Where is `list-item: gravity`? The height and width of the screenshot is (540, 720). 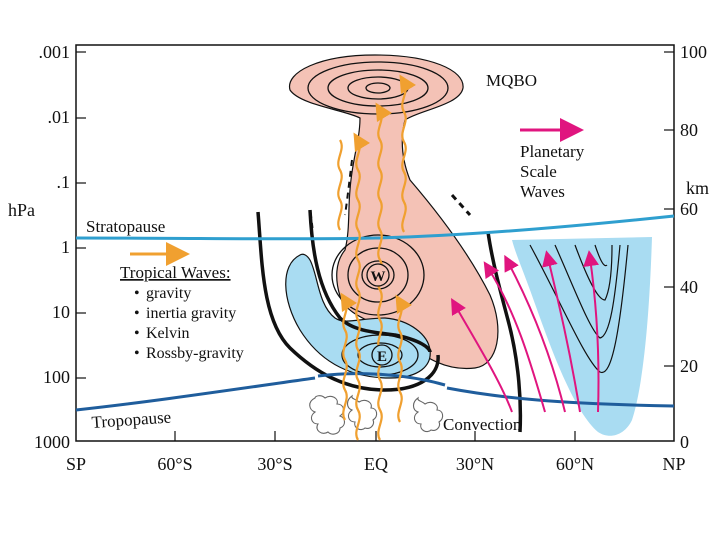 list-item: gravity is located at coordinates (168, 293).